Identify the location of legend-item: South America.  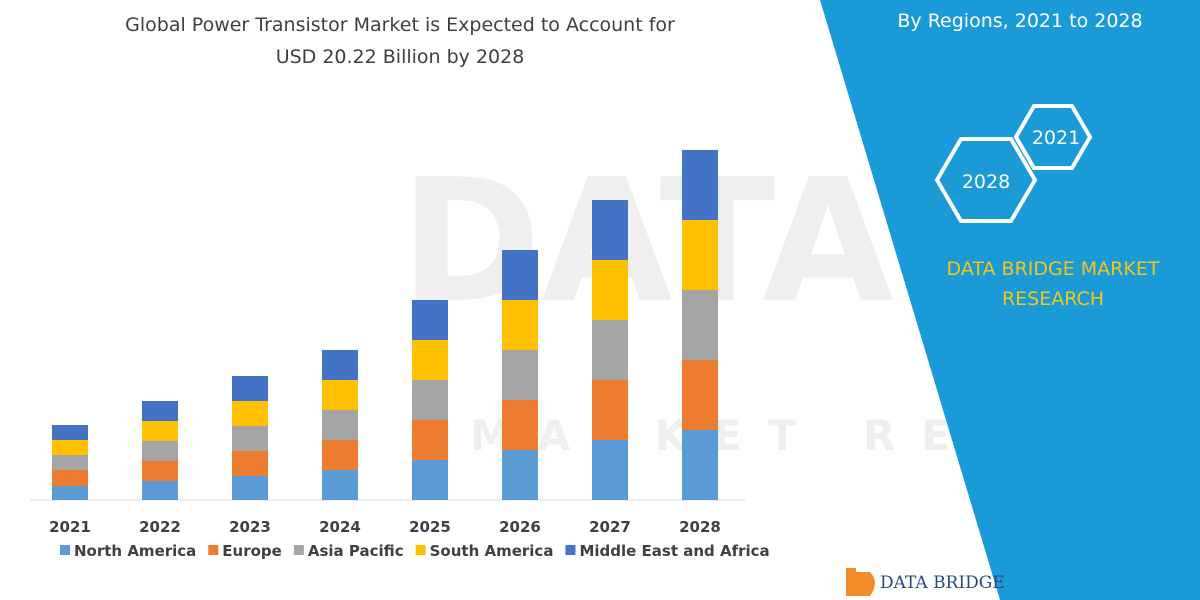
(484, 551).